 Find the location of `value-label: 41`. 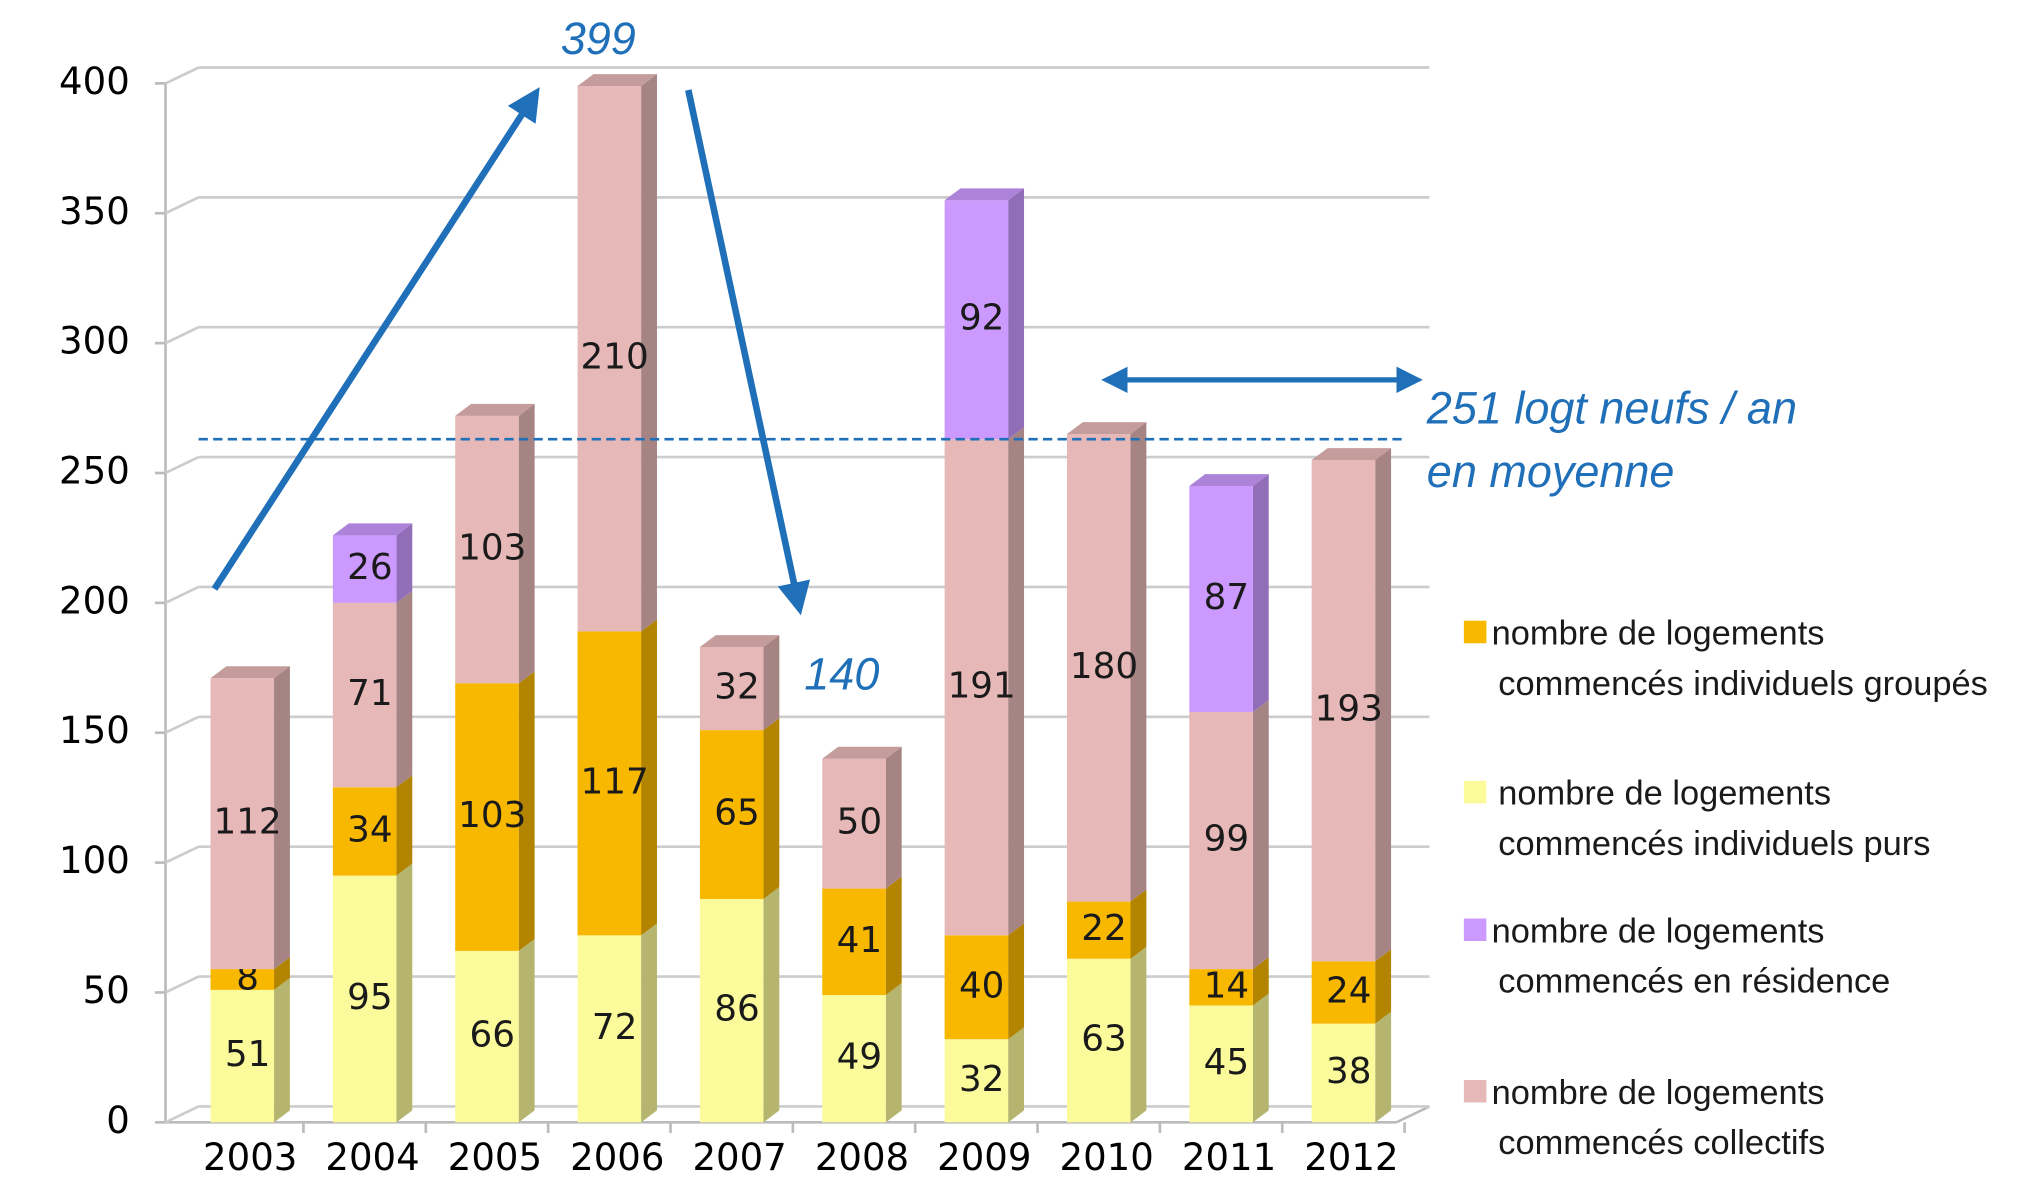

value-label: 41 is located at coordinates (859, 940).